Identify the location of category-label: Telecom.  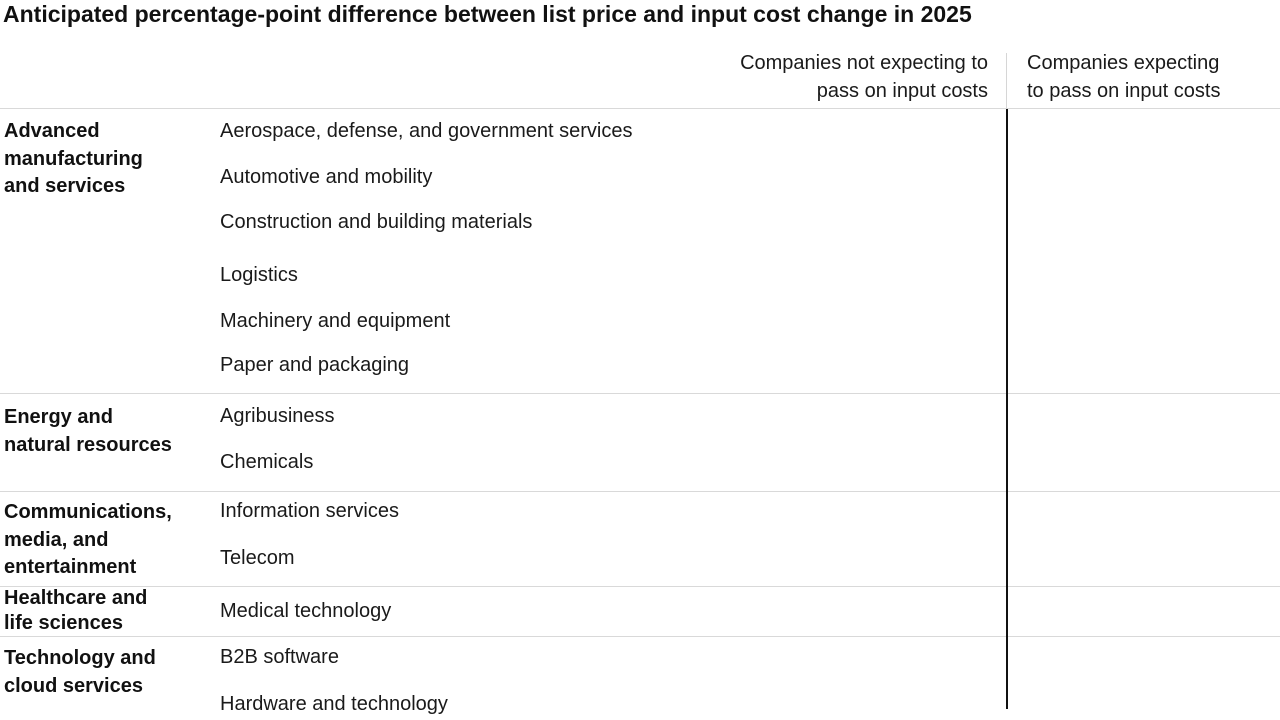
(257, 558).